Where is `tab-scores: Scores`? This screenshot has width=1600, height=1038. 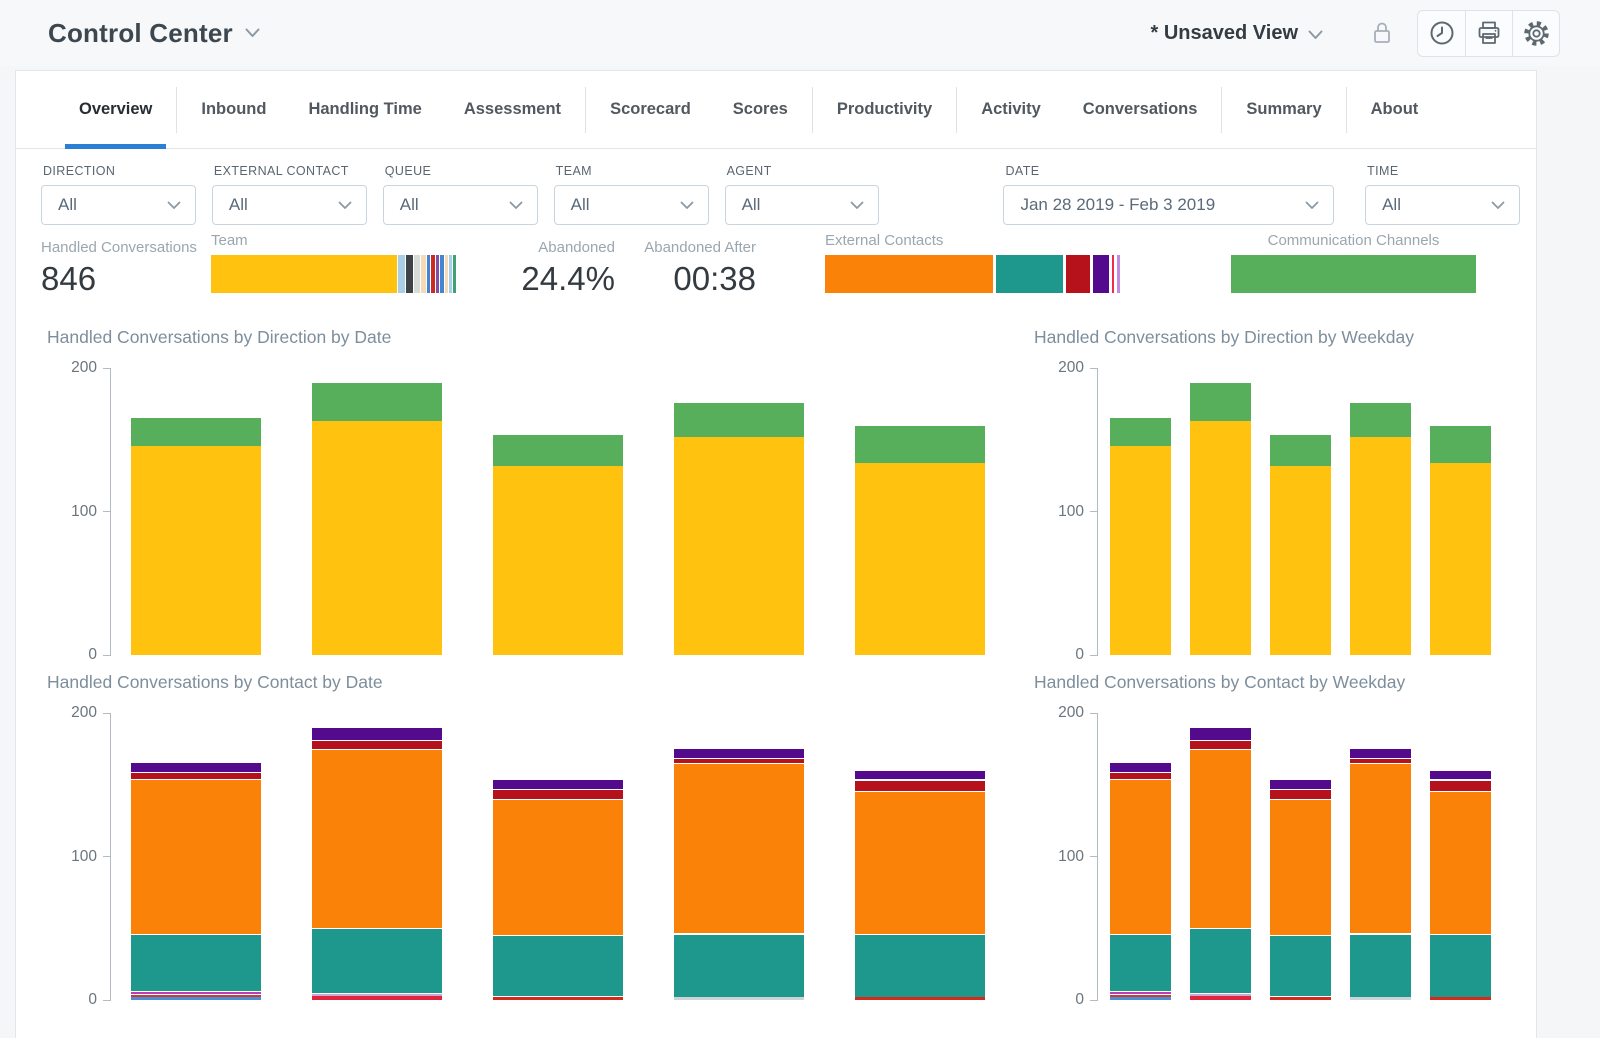
tab-scores: Scores is located at coordinates (760, 109).